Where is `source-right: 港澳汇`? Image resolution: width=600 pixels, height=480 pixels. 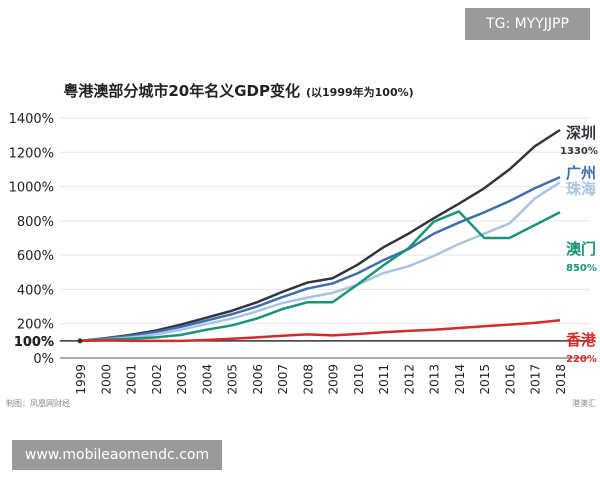 source-right: 港澳汇 is located at coordinates (584, 403).